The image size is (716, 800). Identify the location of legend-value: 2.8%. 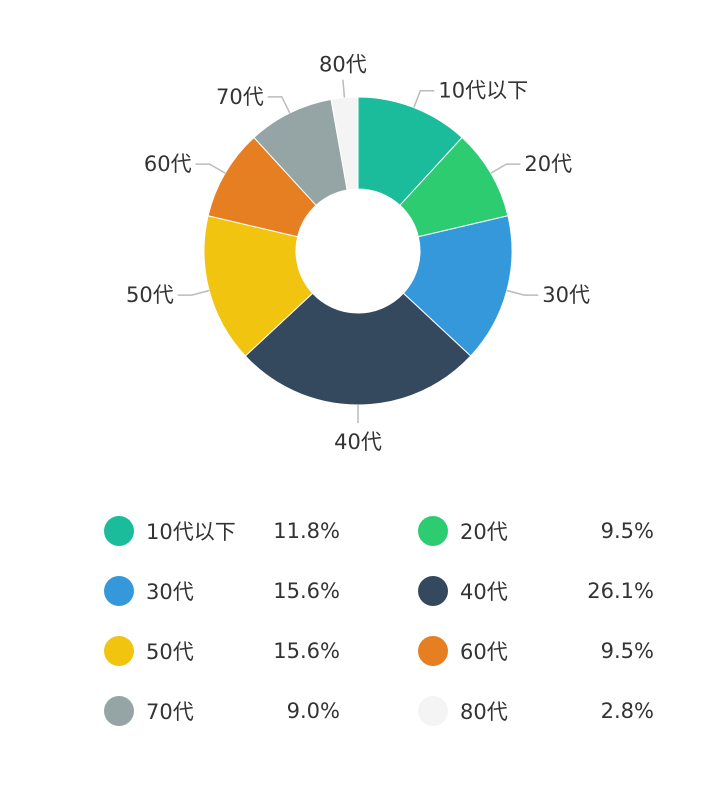
(627, 711).